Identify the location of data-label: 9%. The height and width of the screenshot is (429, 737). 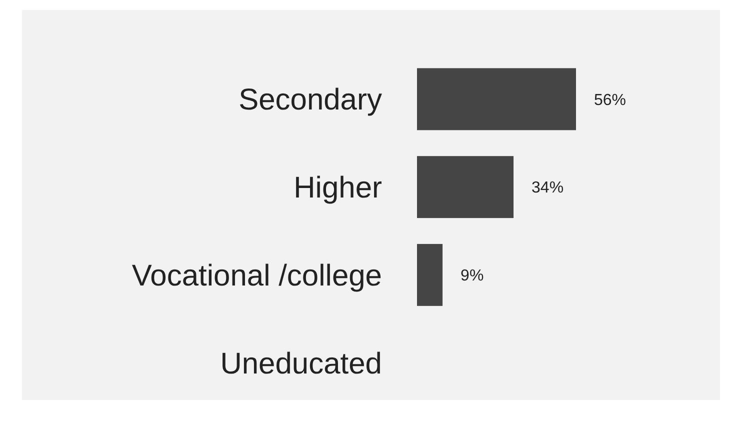
(472, 276).